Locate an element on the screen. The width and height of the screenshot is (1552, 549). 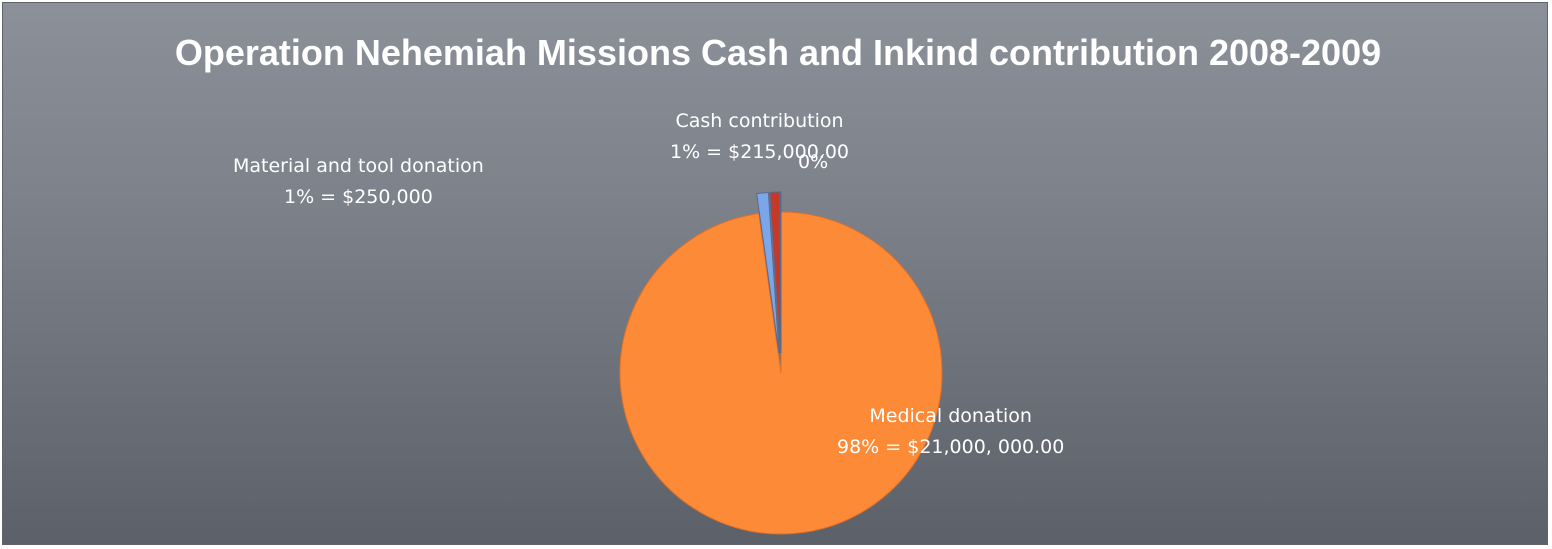
slice-label-name: Cash contribution is located at coordinates (759, 121).